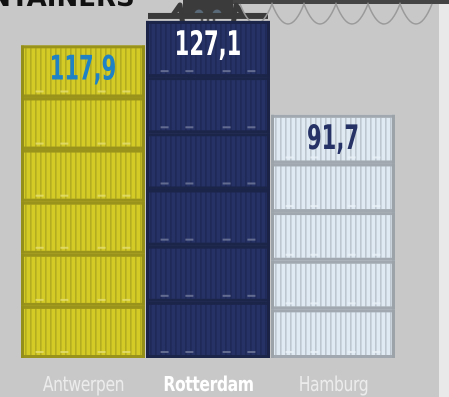  What do you see at coordinates (208, 44) in the screenshot?
I see `value-label-rotterdam: 127,1` at bounding box center [208, 44].